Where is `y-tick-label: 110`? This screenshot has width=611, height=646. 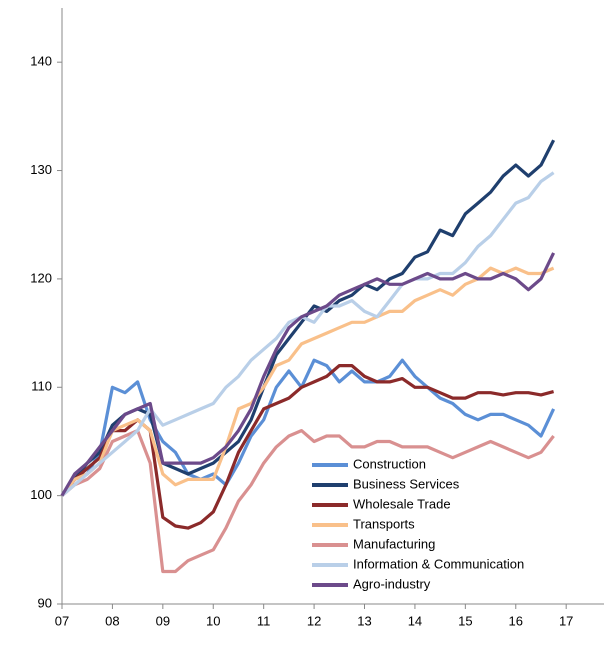 y-tick-label: 110 is located at coordinates (41, 386).